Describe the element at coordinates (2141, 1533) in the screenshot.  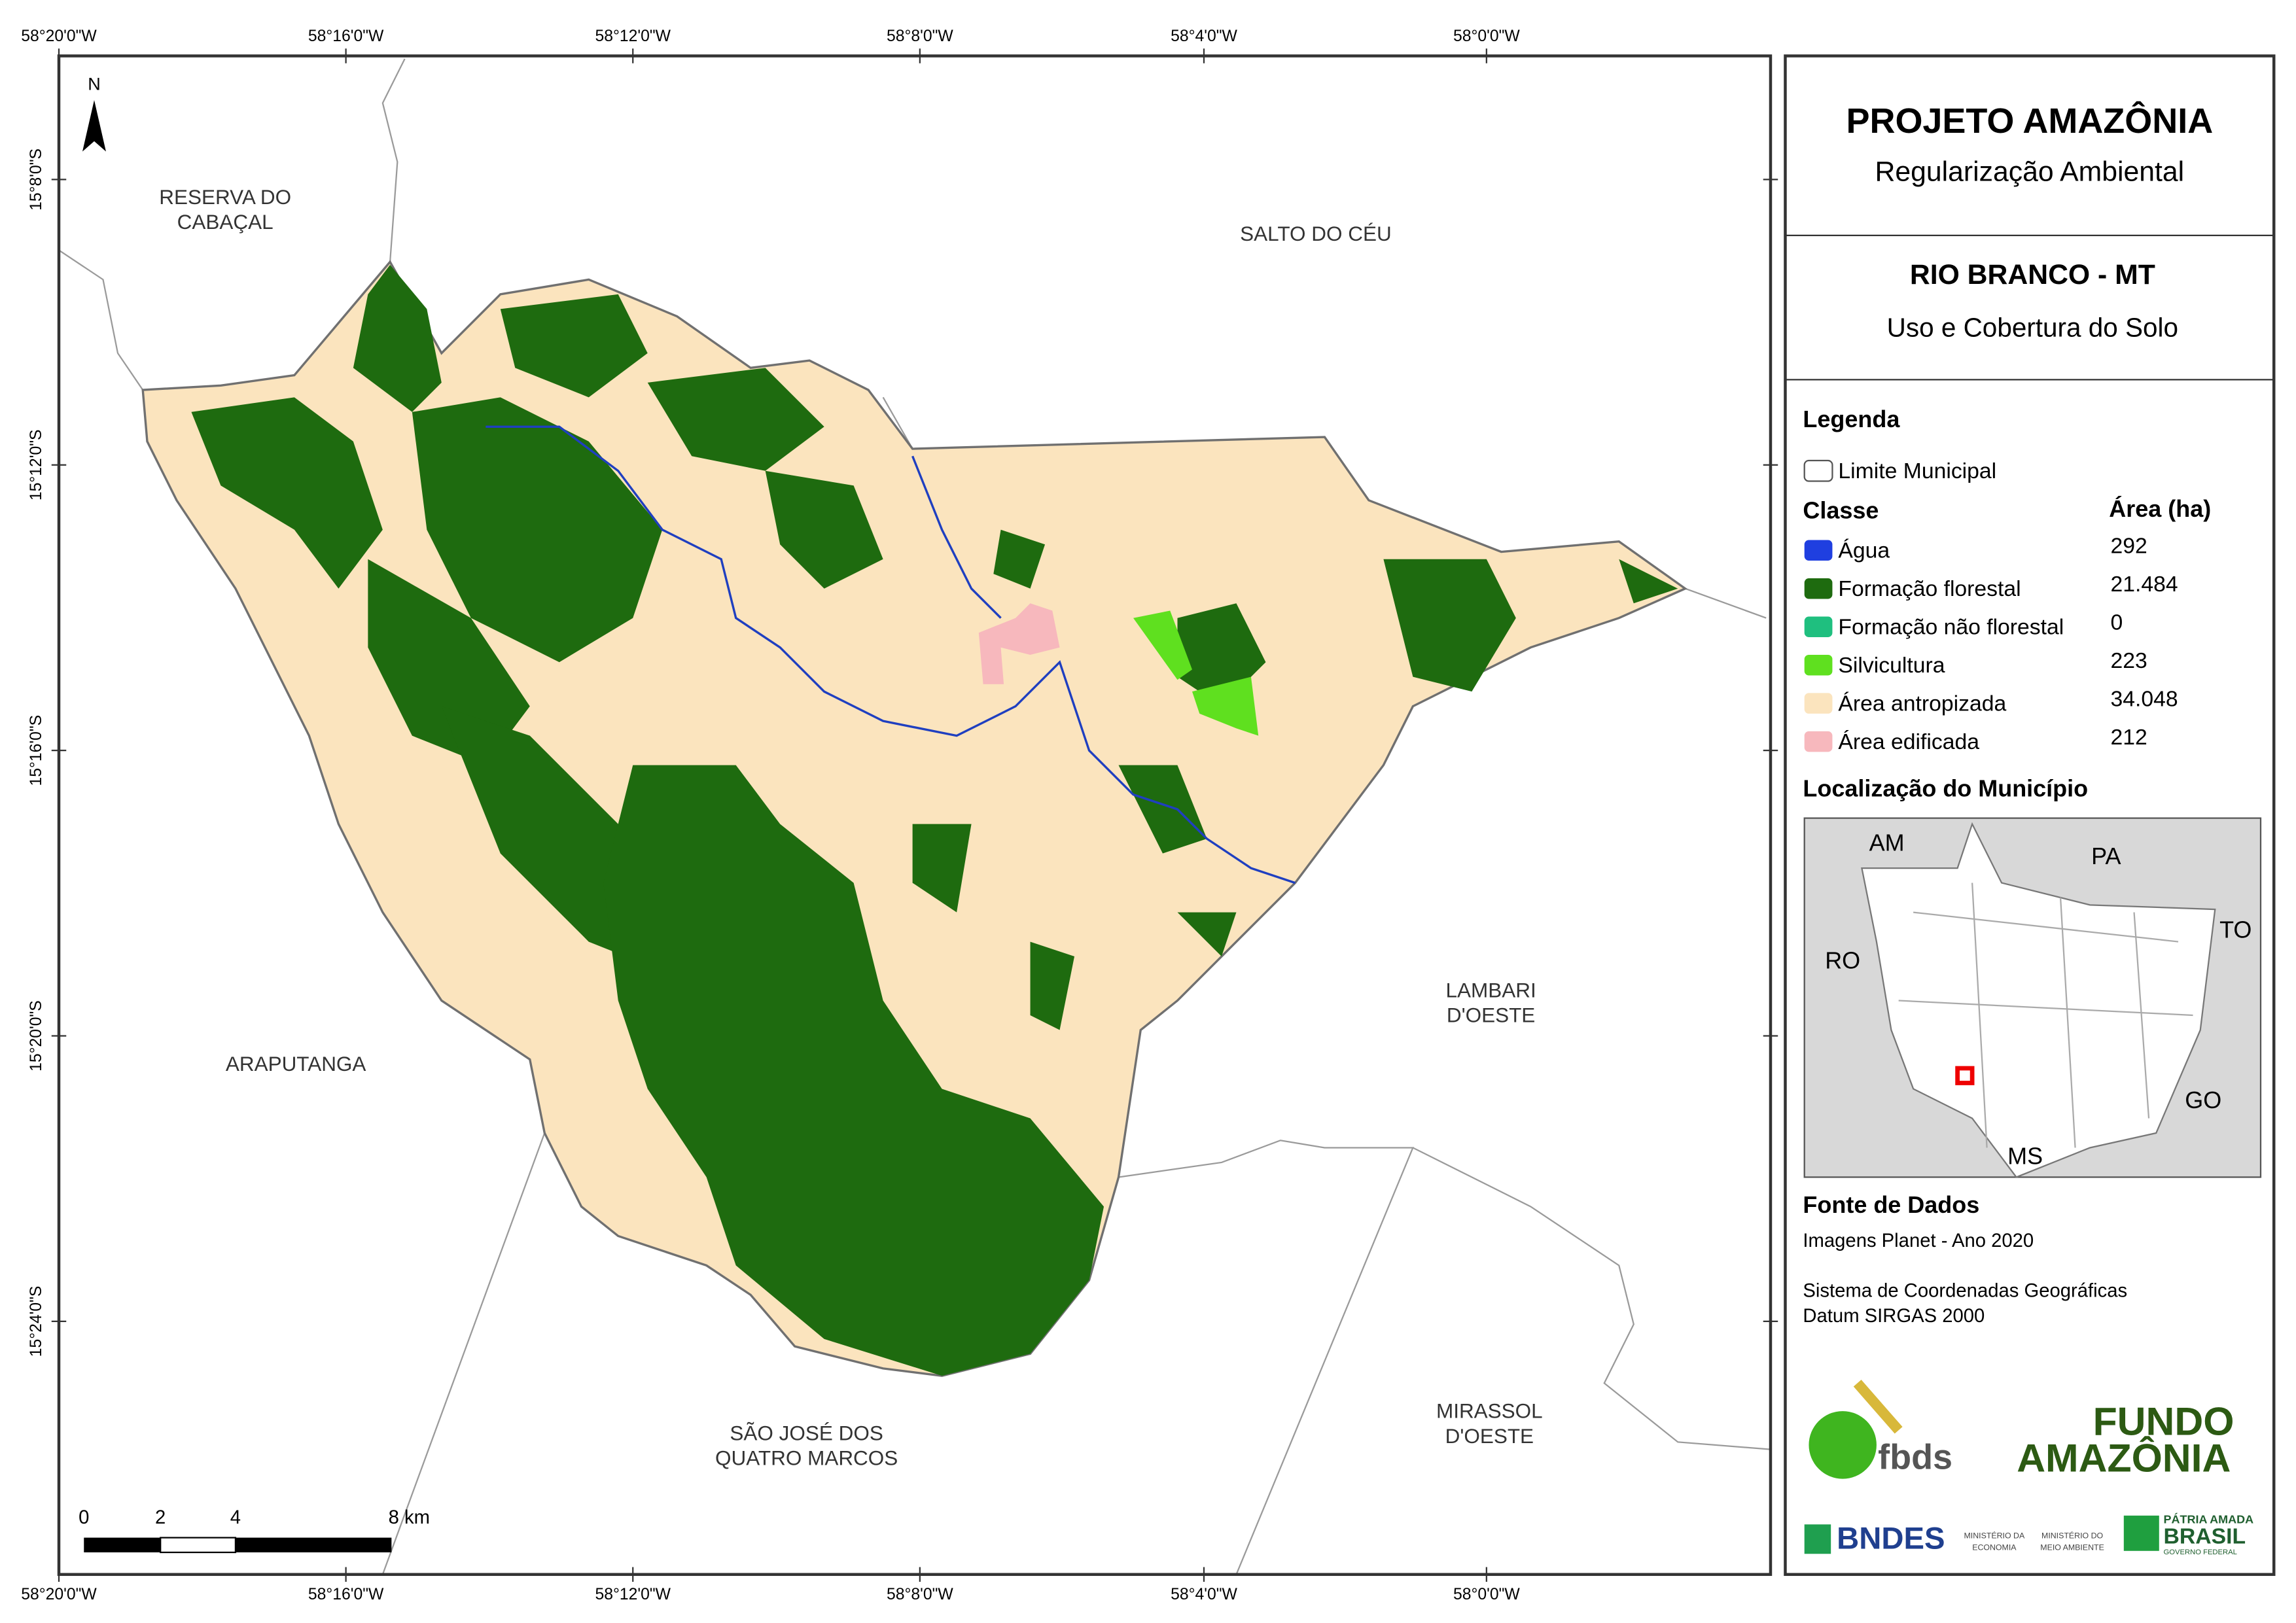
I see `brasil-flag` at that location.